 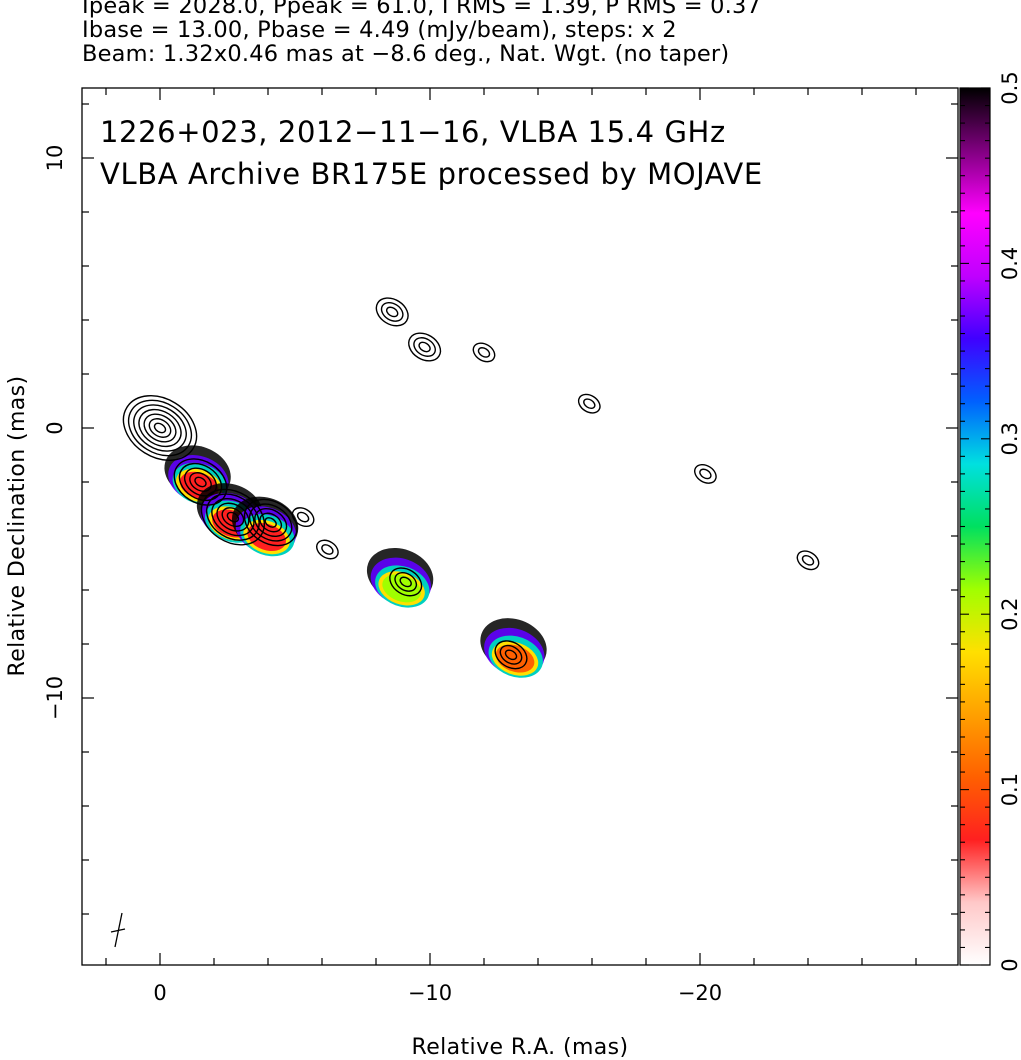 I want to click on polarization-region, so click(x=400, y=577).